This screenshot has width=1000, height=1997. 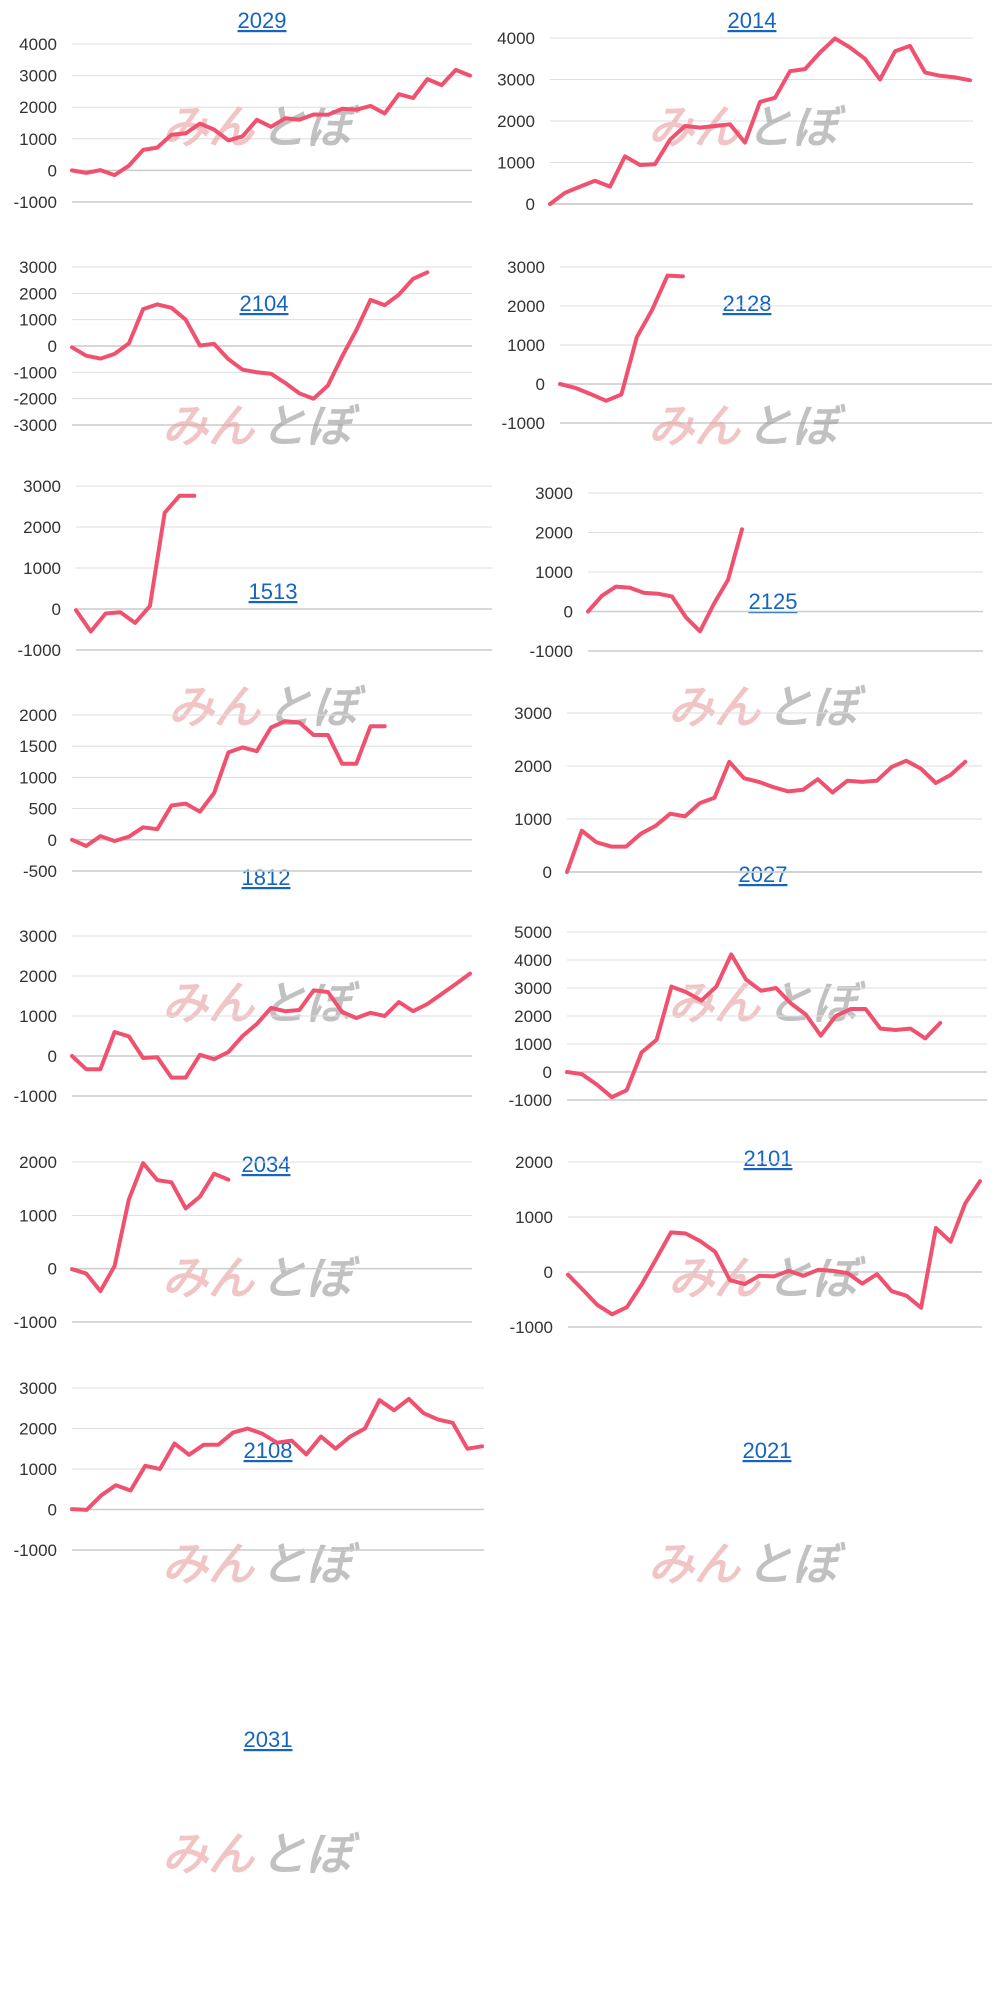 I want to click on chart-svg: 2104 3000 2000 1000 0 -1000 -2000 -3000 みん とぼ, so click(x=243, y=355).